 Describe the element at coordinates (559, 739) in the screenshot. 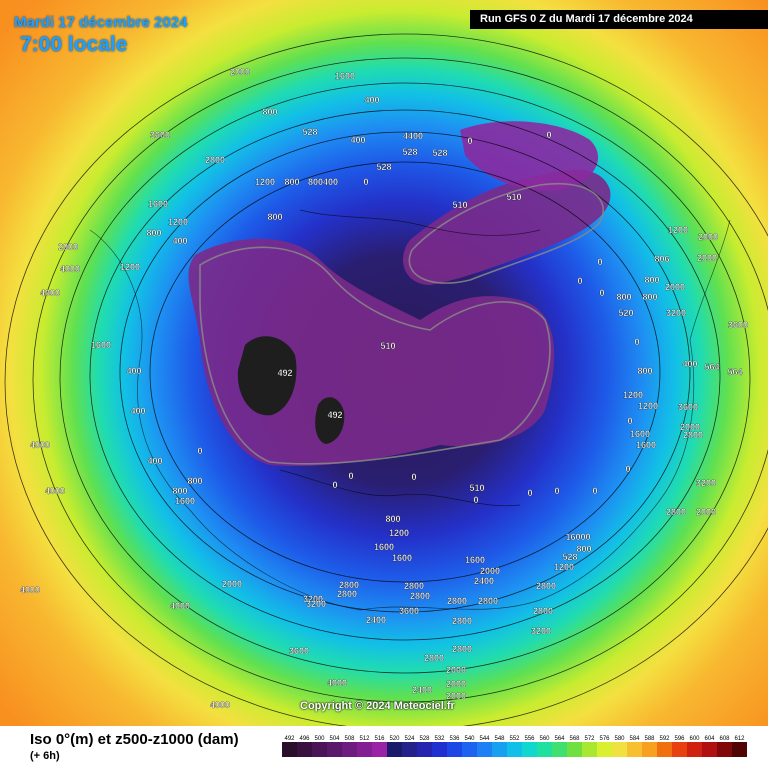

I see `scale-tick-label: 564` at that location.